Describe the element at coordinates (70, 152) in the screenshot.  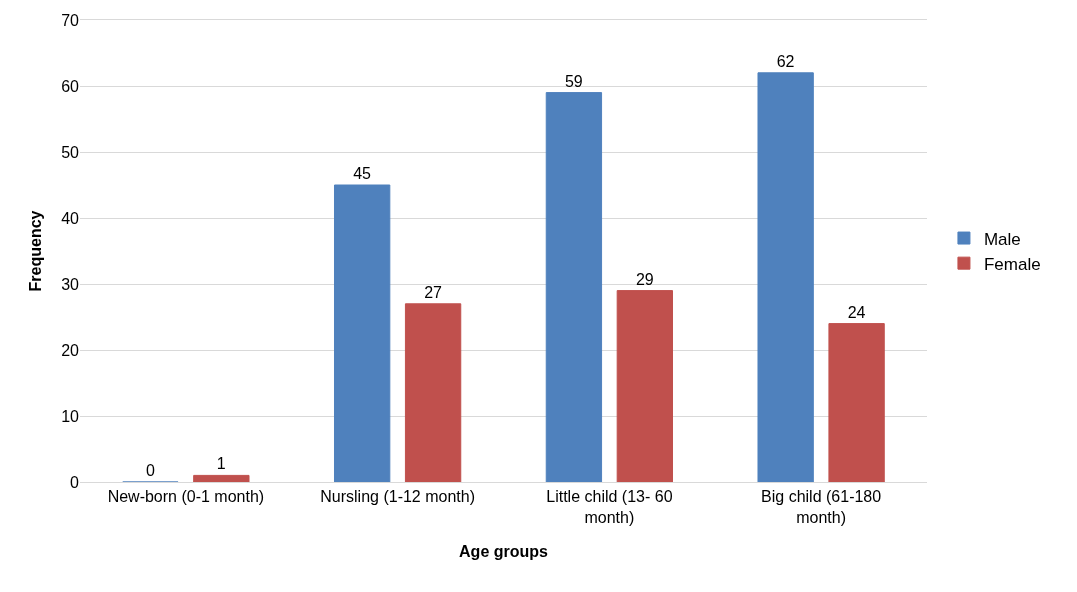
I see `y-tick-label: 50` at that location.